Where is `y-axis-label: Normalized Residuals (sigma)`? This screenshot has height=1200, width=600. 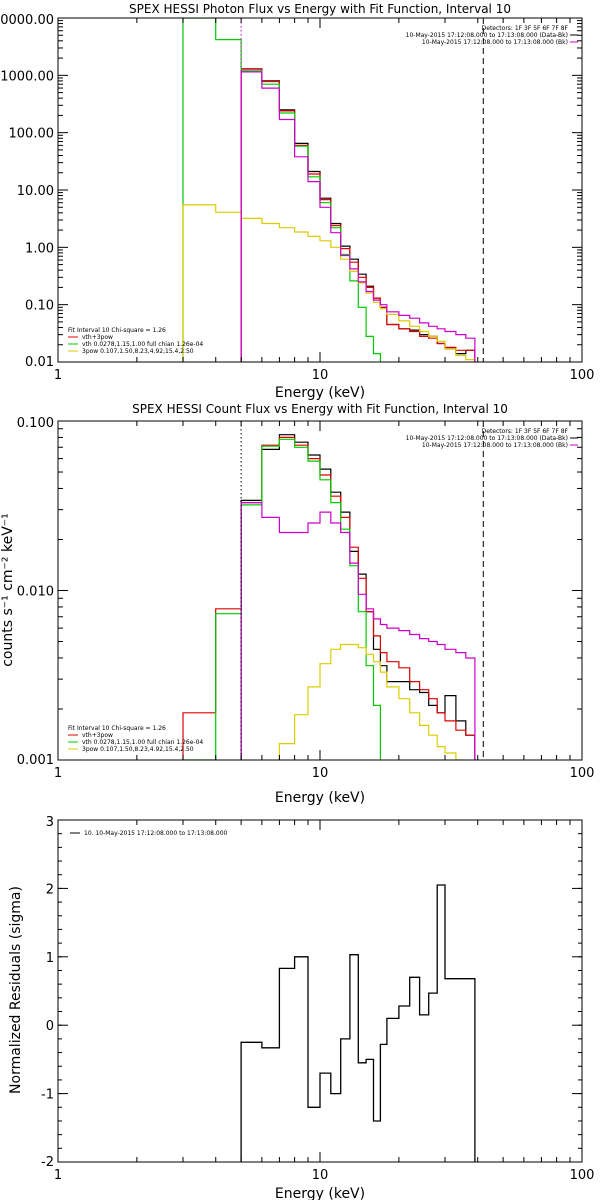
y-axis-label: Normalized Residuals (sigma) is located at coordinates (16, 990).